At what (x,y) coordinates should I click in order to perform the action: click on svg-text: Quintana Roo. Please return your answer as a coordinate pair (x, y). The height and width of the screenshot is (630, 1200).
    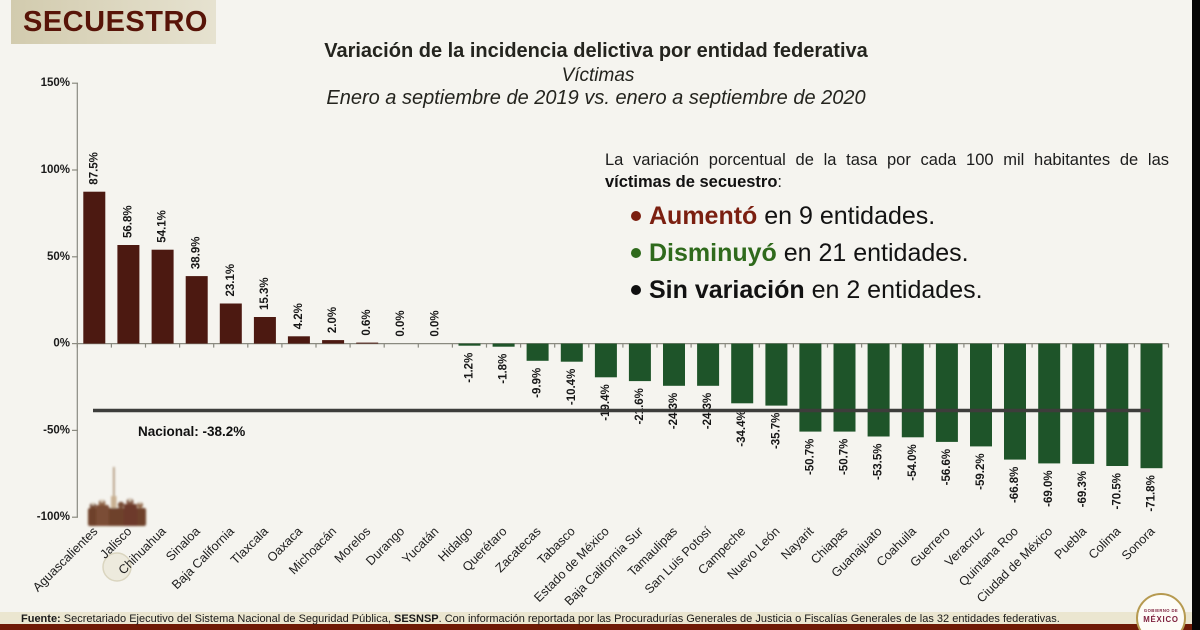
    Looking at the image, I should click on (988, 556).